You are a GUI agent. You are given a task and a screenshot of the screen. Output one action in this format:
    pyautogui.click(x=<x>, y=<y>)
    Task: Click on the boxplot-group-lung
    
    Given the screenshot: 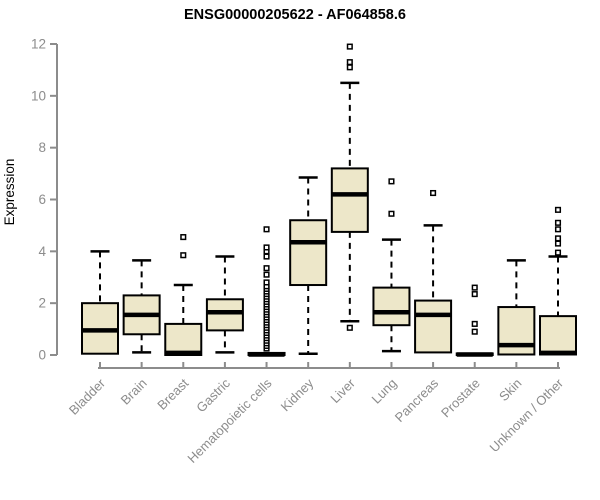 What is the action you would take?
    pyautogui.click(x=391, y=265)
    